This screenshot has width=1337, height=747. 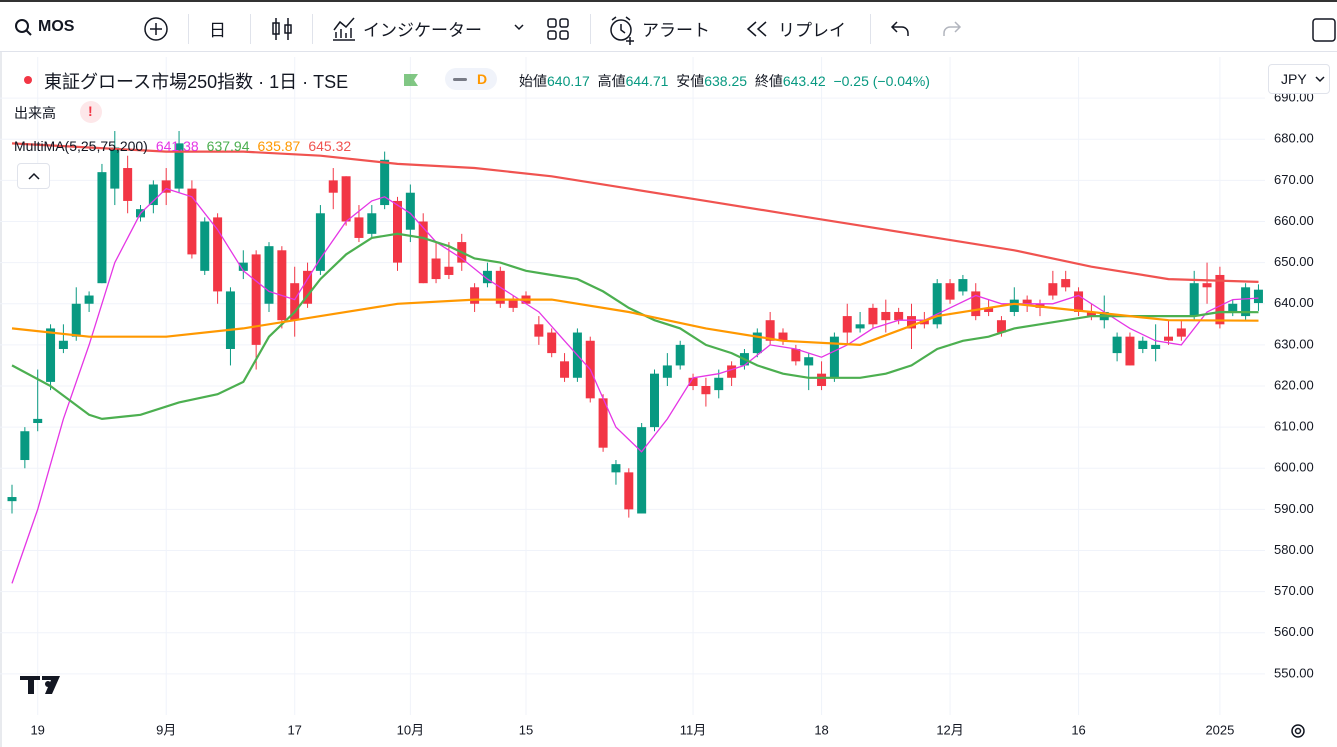 What do you see at coordinates (330, 146) in the screenshot?
I see `ma-value: 645.32` at bounding box center [330, 146].